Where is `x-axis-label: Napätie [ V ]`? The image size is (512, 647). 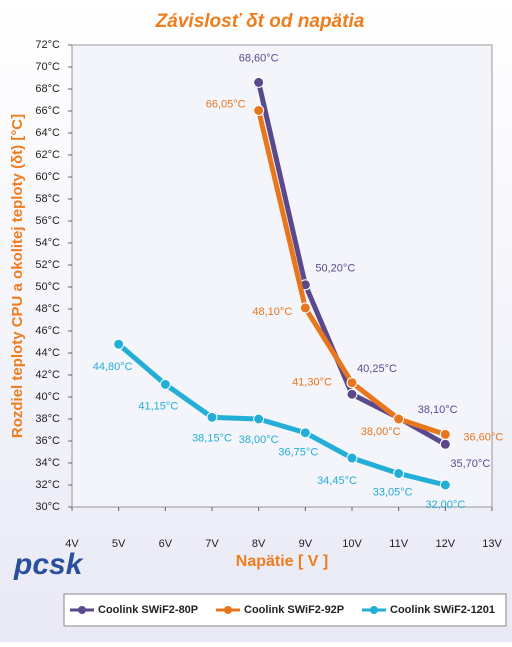 x-axis-label: Napätie [ V ] is located at coordinates (282, 561).